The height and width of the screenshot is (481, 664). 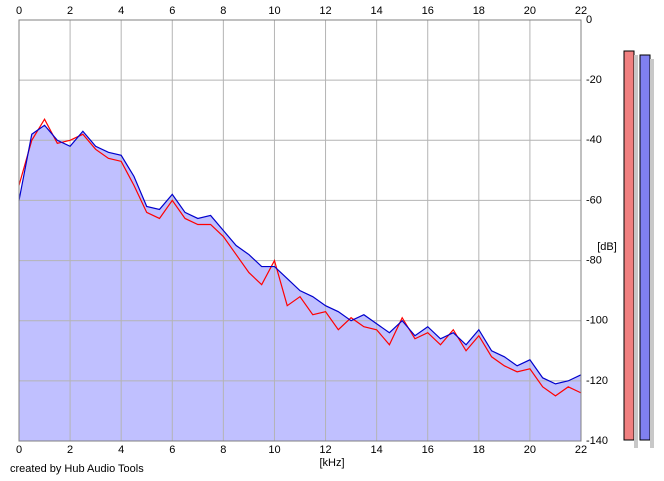 I want to click on y-tick-label: -140, so click(x=597, y=441).